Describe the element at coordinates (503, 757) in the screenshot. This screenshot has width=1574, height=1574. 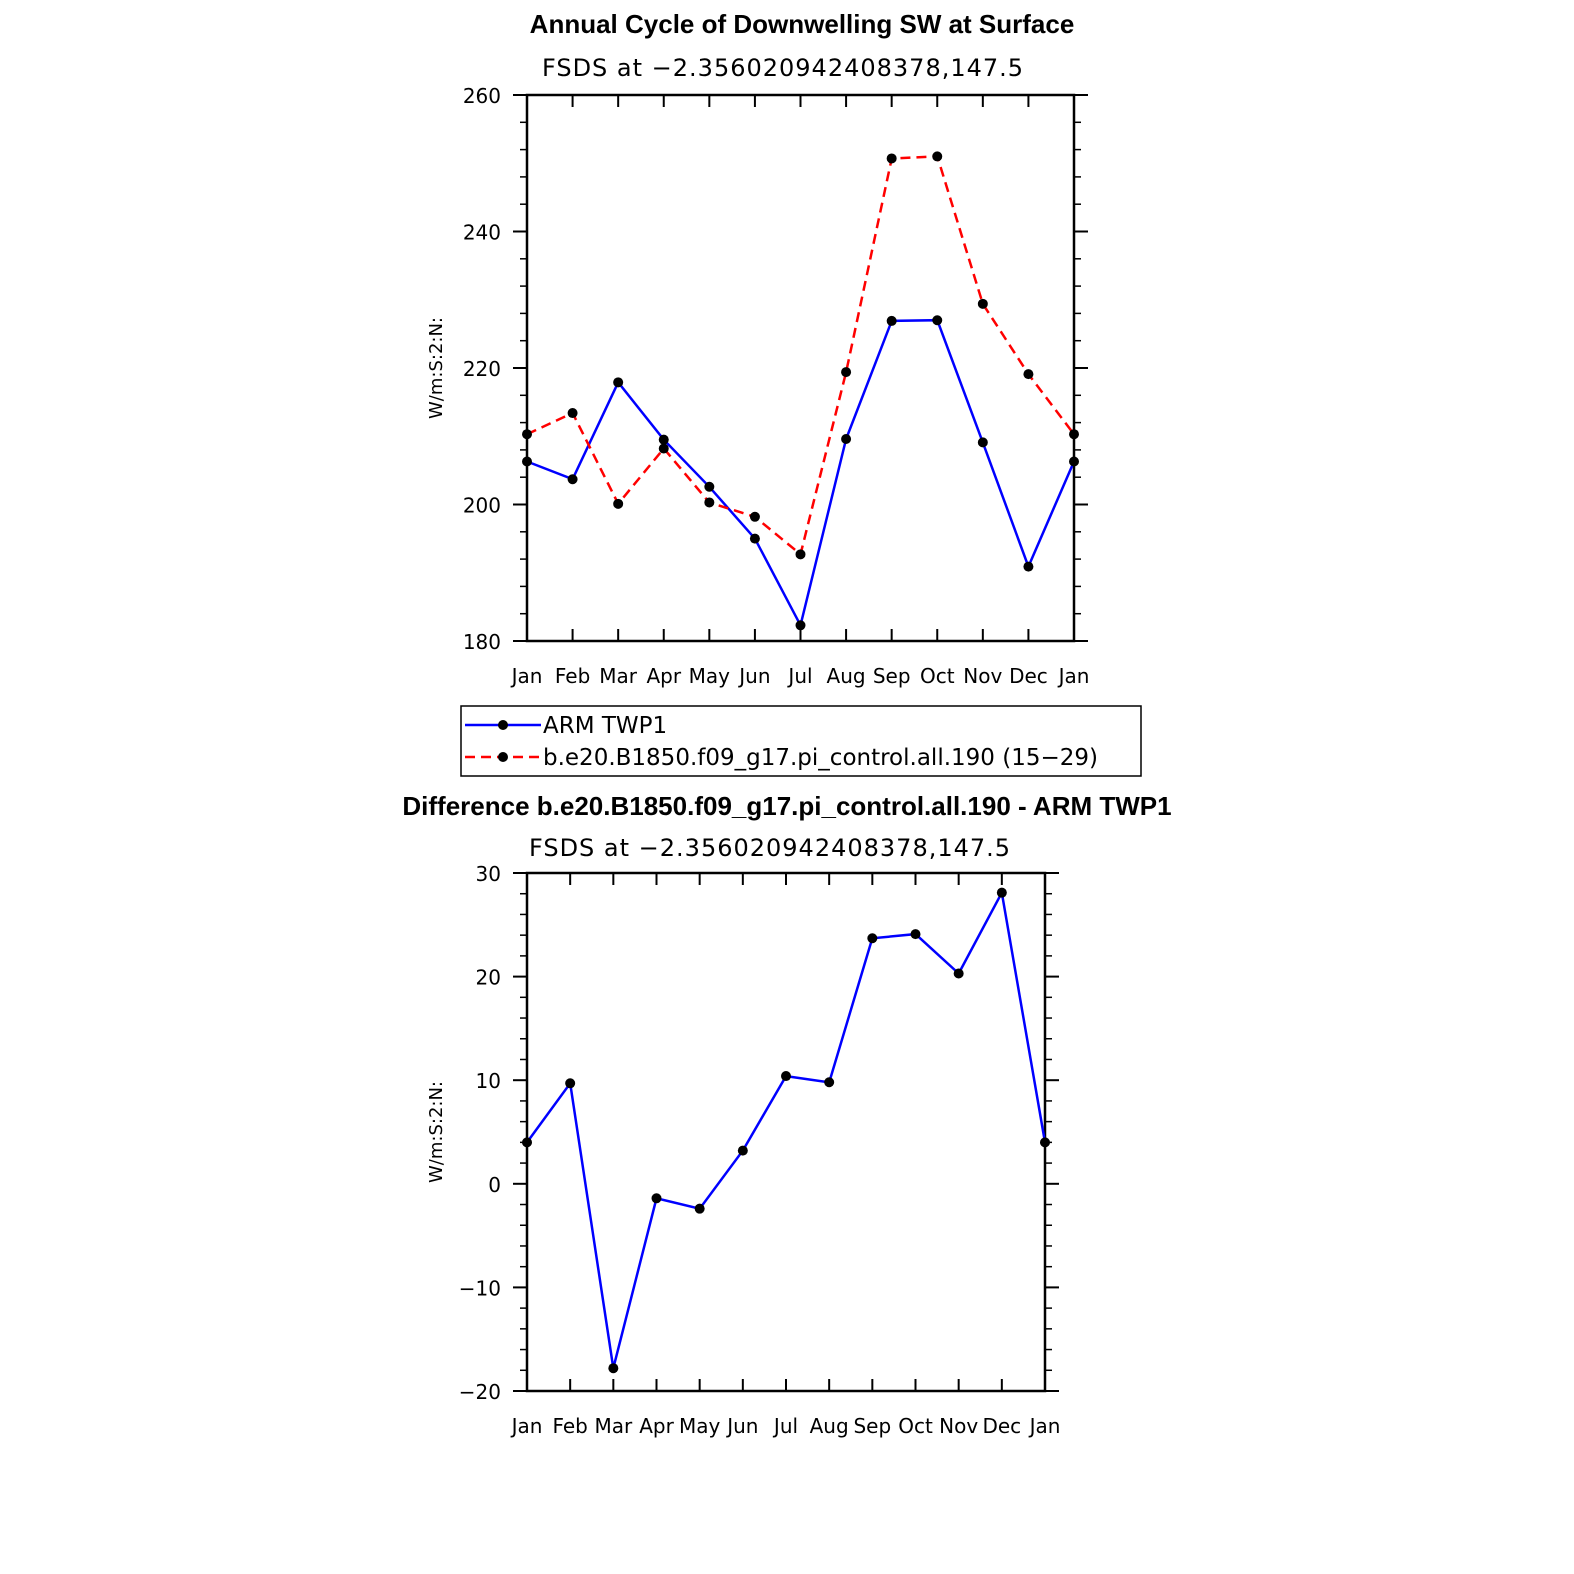
I see `legend-marker-model` at that location.